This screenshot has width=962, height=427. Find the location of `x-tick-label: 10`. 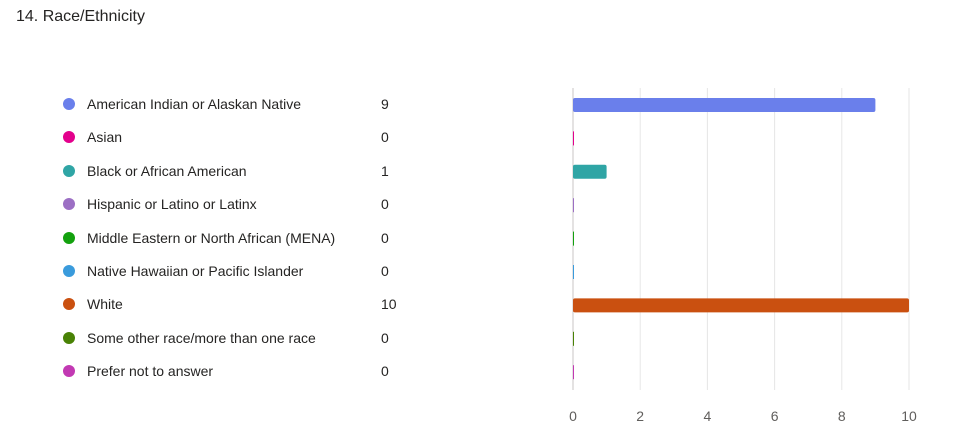

x-tick-label: 10 is located at coordinates (909, 416).